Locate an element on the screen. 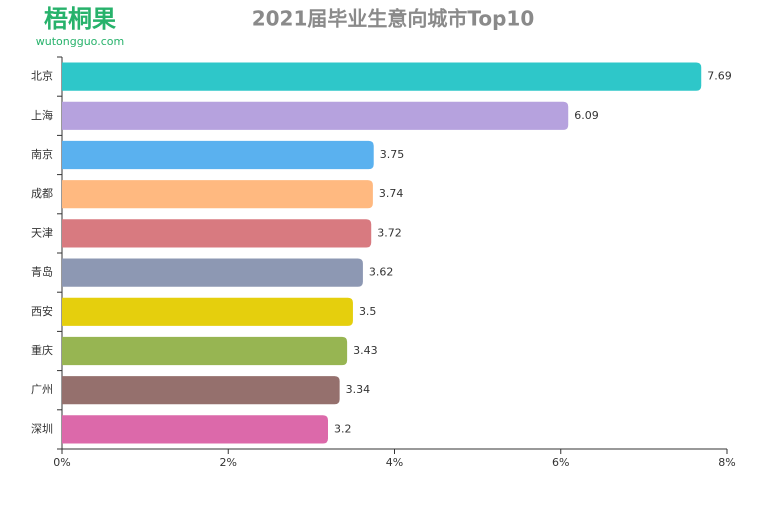 The height and width of the screenshot is (516, 774). y-tick-label: 重庆 is located at coordinates (42, 350).